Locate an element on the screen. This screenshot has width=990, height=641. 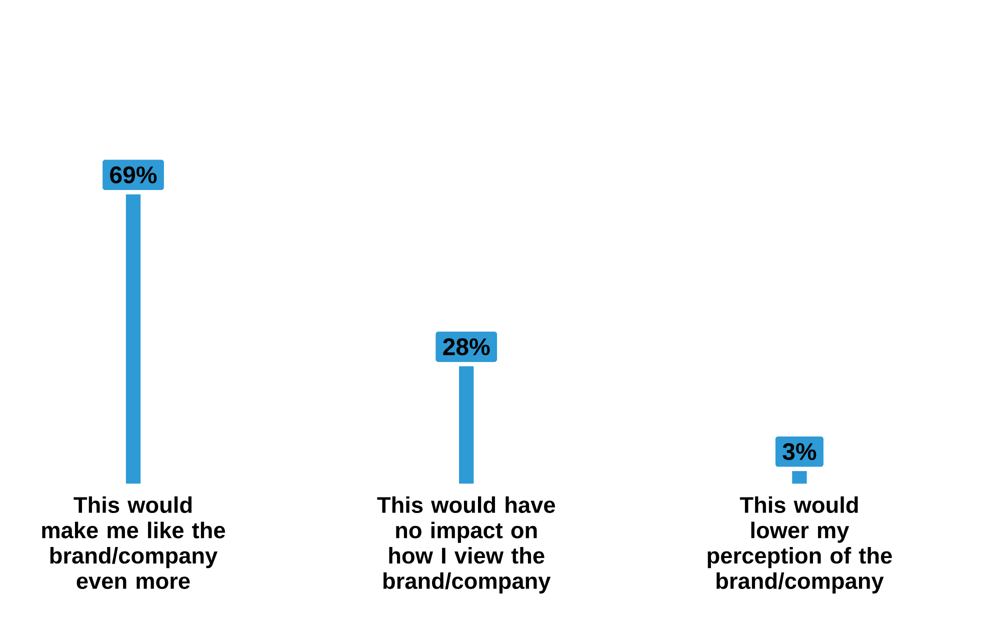
x-tick-label: This would have no impact on how I view the brand/company is located at coordinates (466, 545).